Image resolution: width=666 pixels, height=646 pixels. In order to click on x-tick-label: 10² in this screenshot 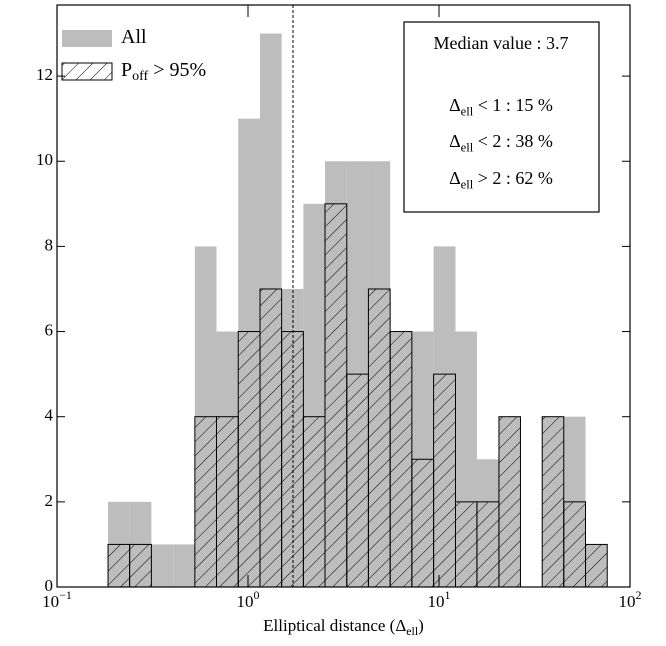, I will do `click(630, 599)`.